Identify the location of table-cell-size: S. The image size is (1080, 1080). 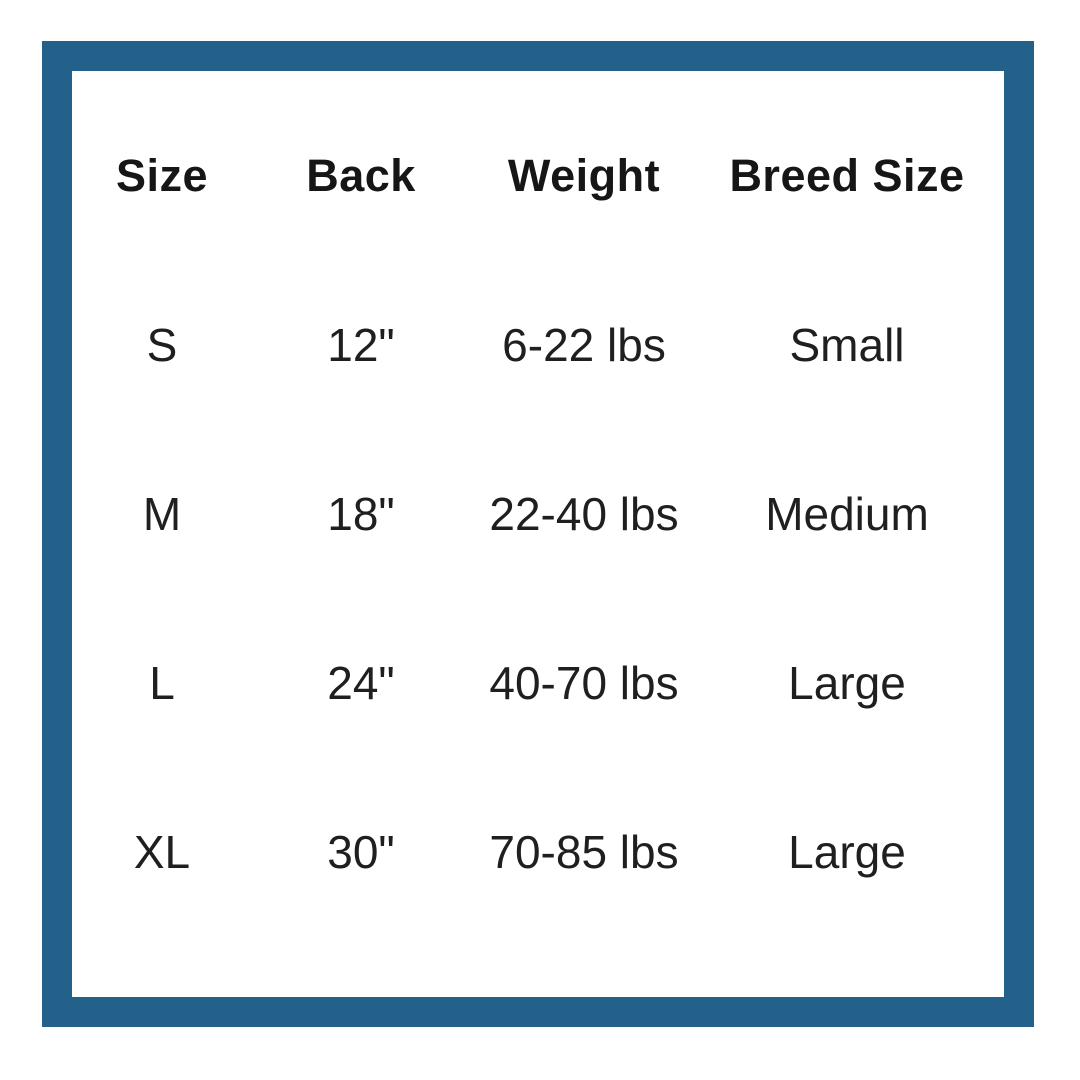
(162, 344).